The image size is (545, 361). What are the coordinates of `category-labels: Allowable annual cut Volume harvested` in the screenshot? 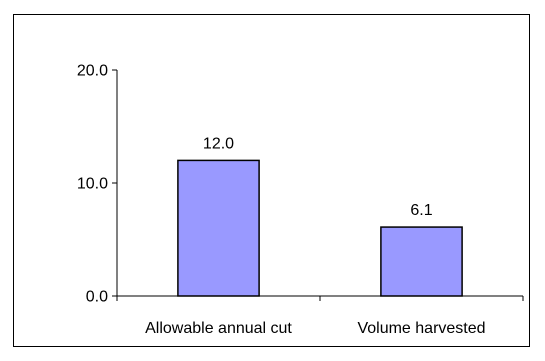 It's located at (315, 328).